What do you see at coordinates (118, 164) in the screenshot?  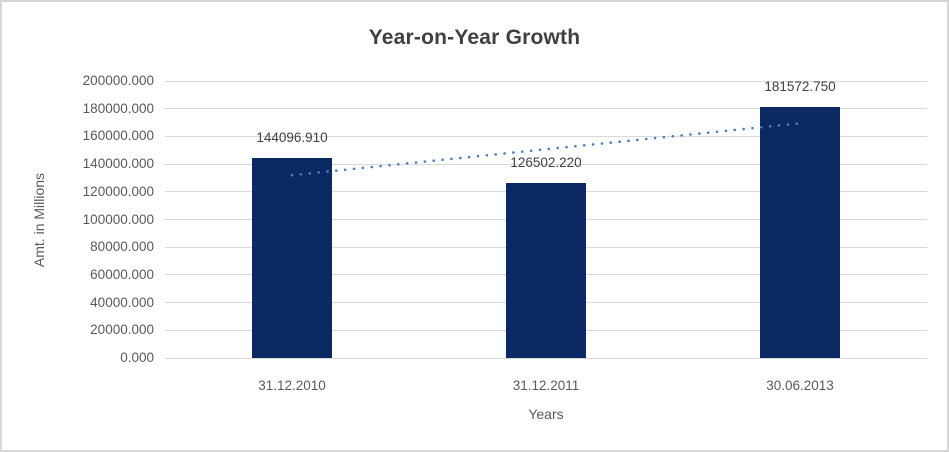 I see `y-tick-label: 140000.000` at bounding box center [118, 164].